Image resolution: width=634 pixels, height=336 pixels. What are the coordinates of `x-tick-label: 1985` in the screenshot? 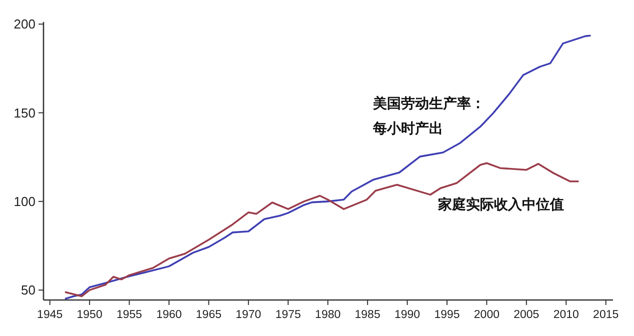 It's located at (367, 315).